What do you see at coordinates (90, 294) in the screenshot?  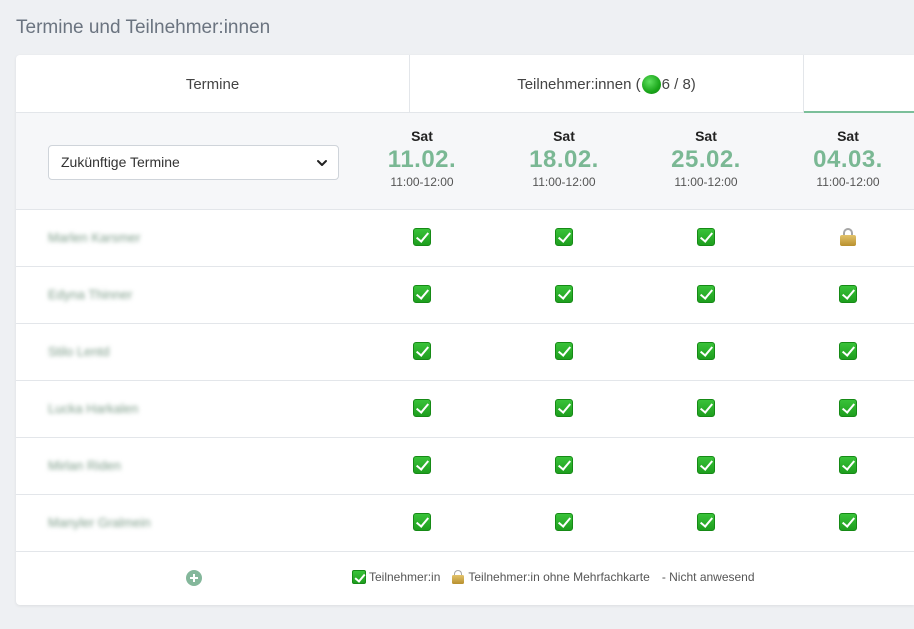 I see `participant-name: Edyna Thinner` at bounding box center [90, 294].